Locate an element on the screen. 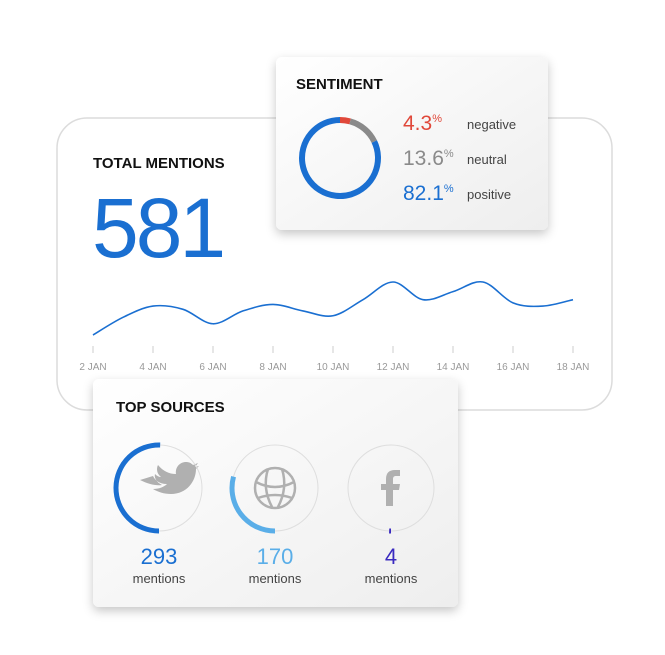 Image resolution: width=665 pixels, height=655 pixels. value: 4.3 is located at coordinates (417, 123).